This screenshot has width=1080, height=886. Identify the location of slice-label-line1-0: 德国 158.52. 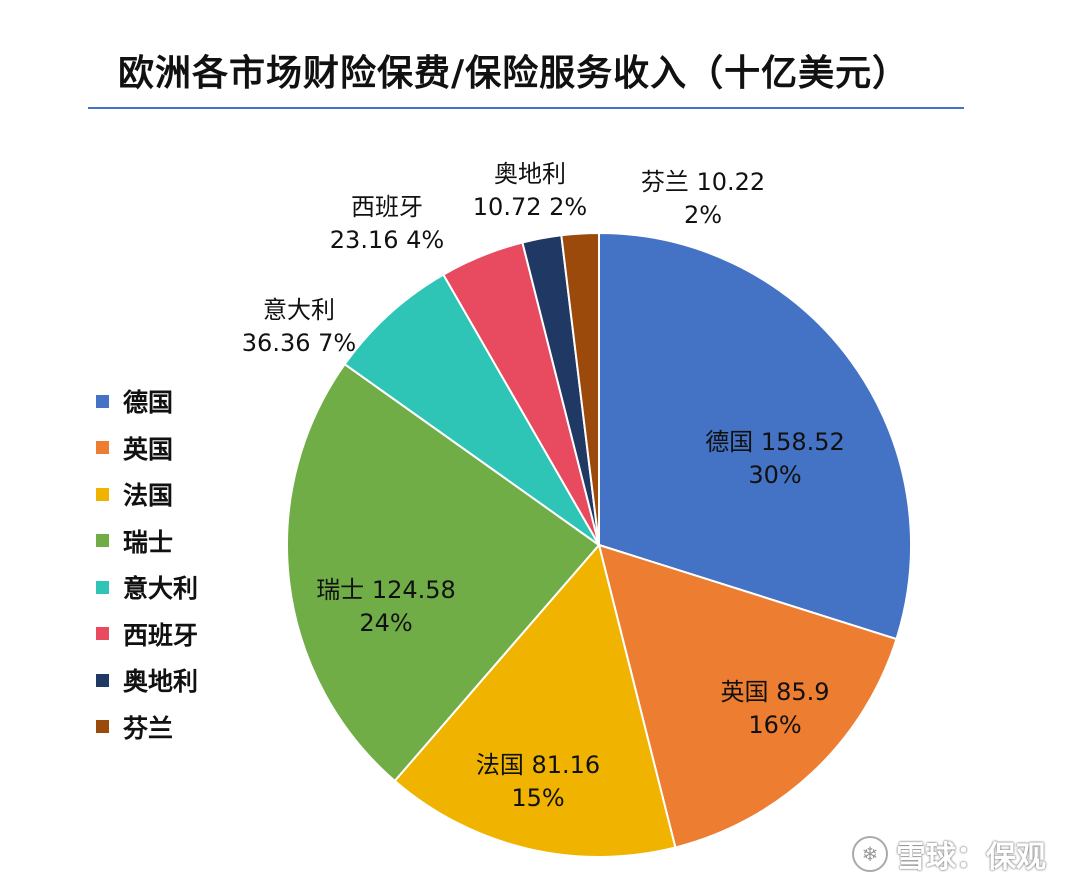
(775, 442).